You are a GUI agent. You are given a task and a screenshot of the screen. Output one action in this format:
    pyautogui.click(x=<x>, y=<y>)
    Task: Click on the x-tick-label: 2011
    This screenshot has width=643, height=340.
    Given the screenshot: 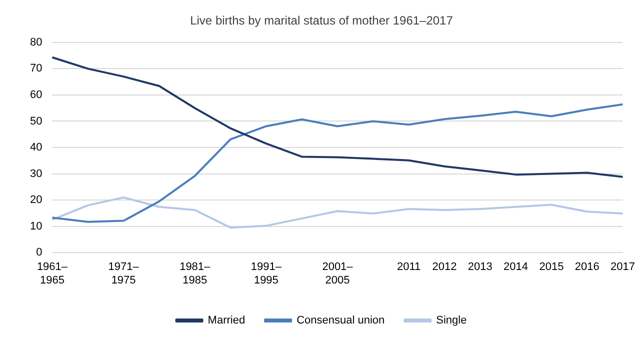 What is the action you would take?
    pyautogui.click(x=408, y=267)
    